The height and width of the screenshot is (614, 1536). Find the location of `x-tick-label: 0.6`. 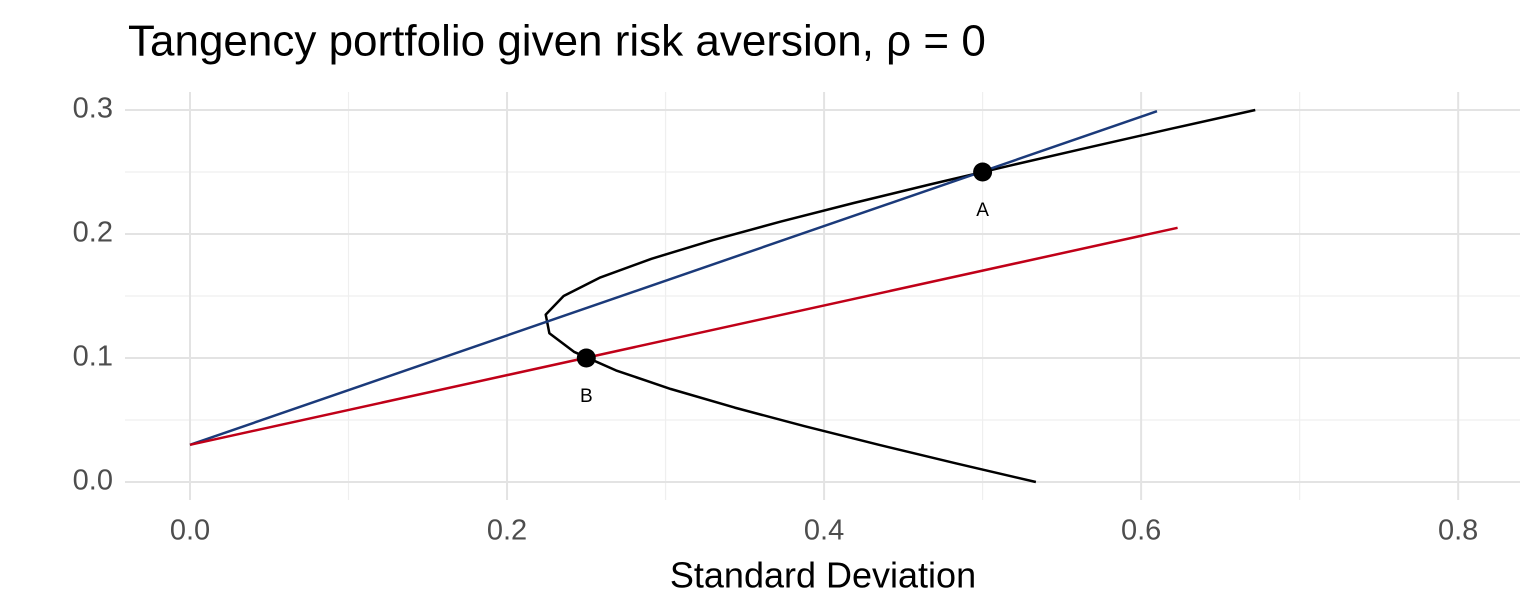

x-tick-label: 0.6 is located at coordinates (1141, 531).